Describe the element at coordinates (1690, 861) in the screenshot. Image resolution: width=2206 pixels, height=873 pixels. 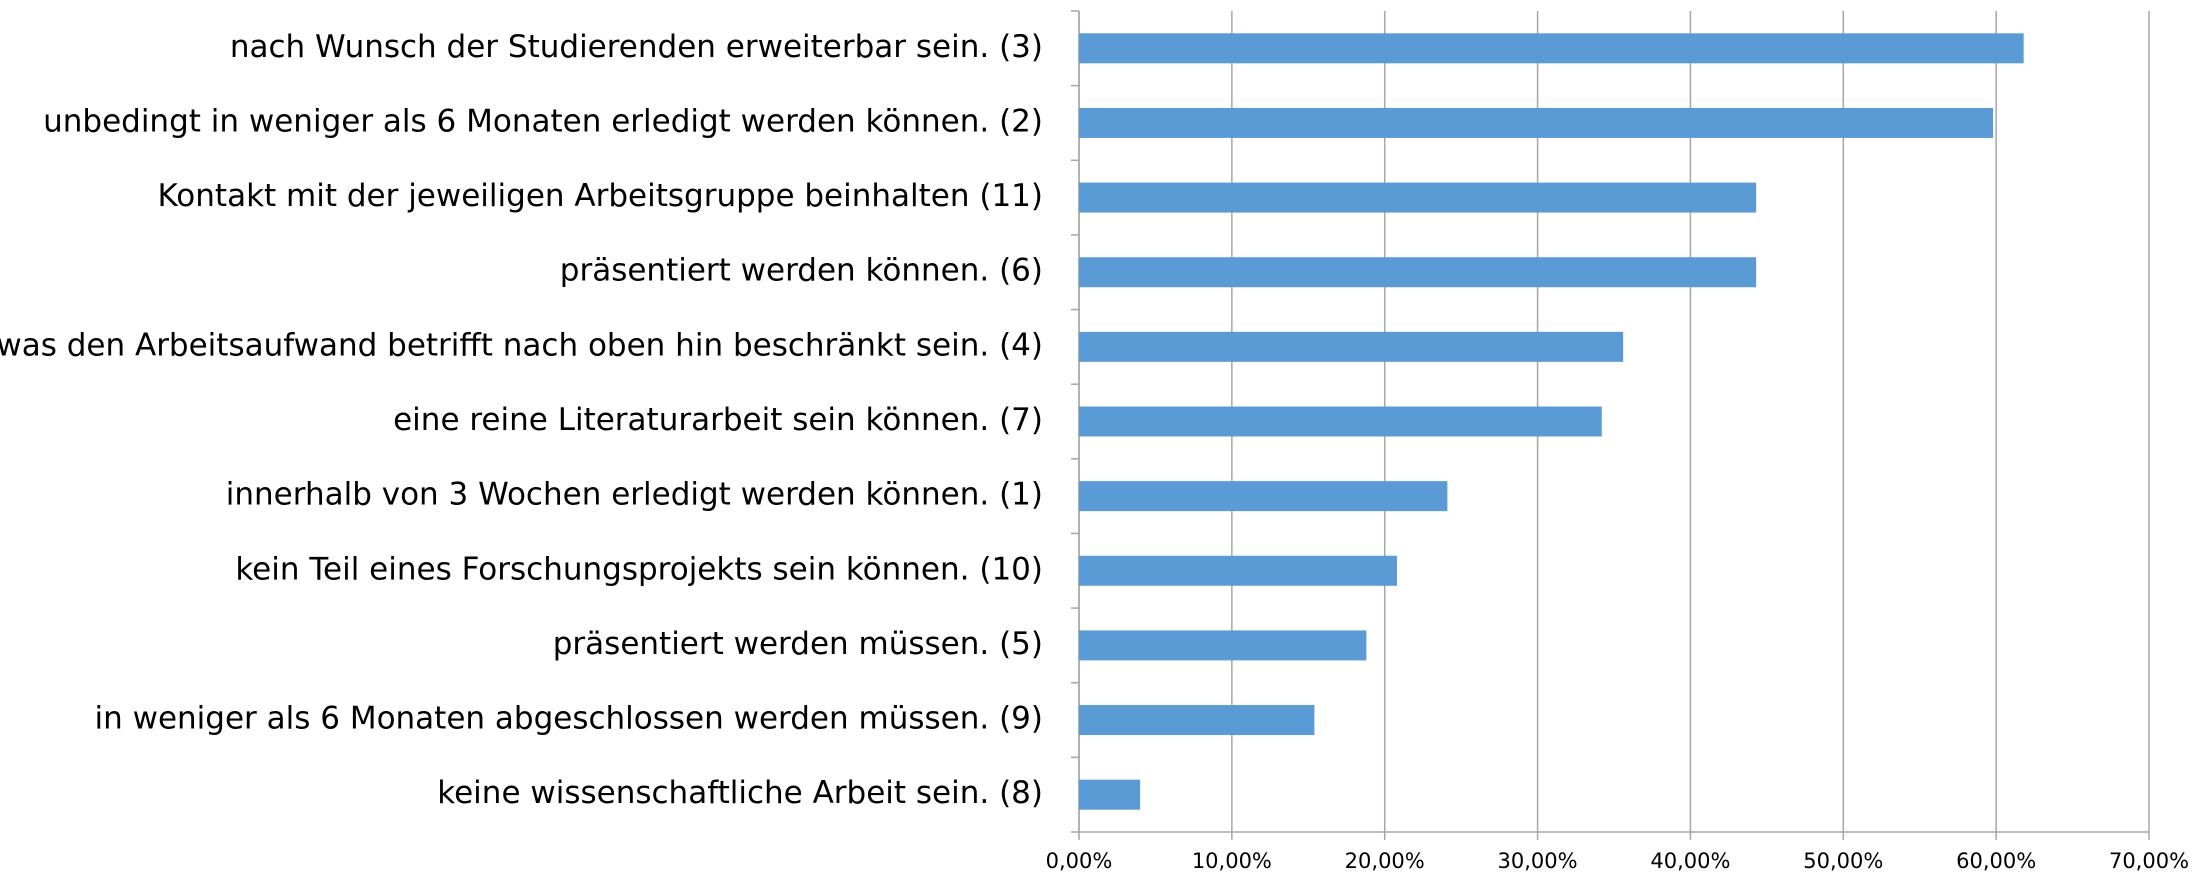
I see `x-tick-label: 40,00%` at that location.